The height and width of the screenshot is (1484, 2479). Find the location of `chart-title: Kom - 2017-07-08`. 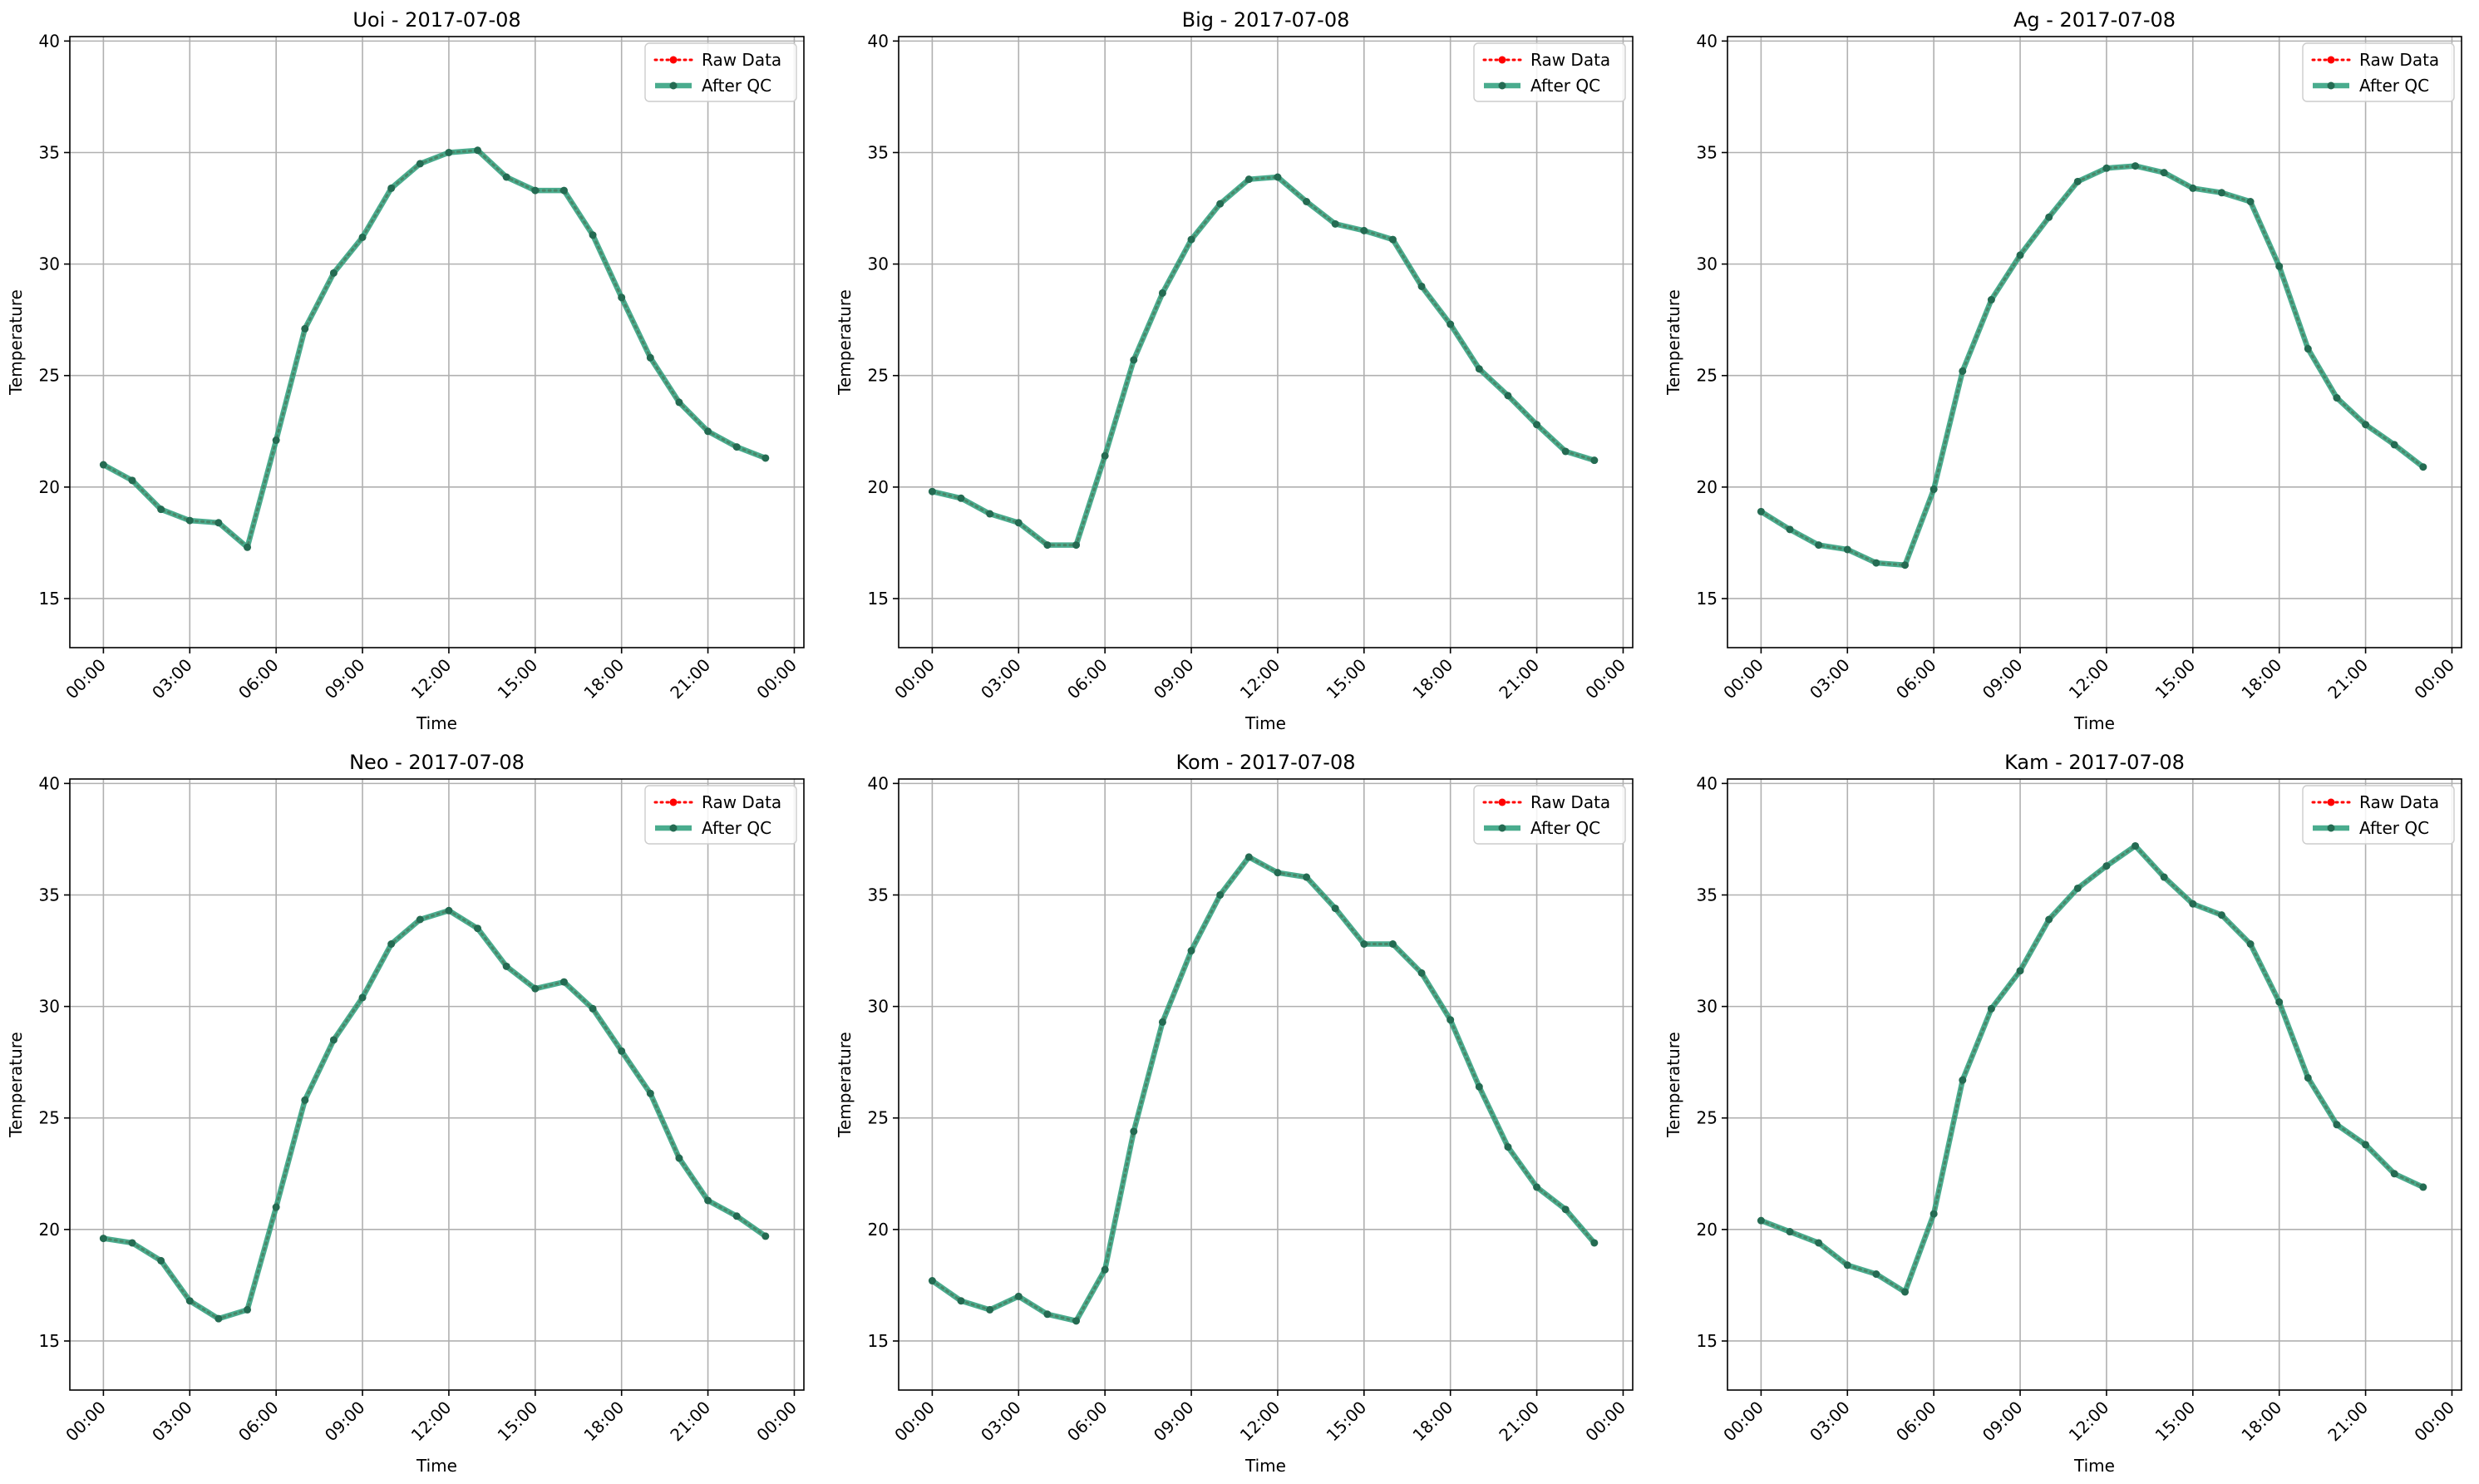

chart-title: Kom - 2017-07-08 is located at coordinates (1266, 762).